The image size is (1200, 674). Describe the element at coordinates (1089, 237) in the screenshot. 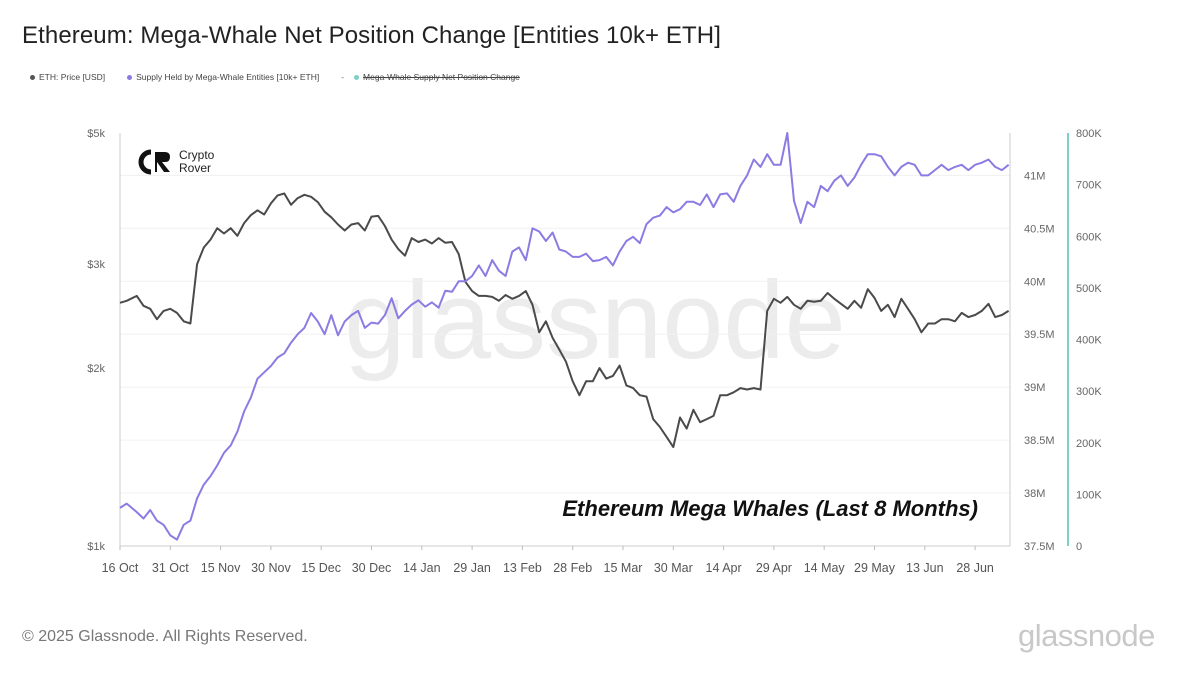

I see `y-right-tick-label: 600K` at that location.